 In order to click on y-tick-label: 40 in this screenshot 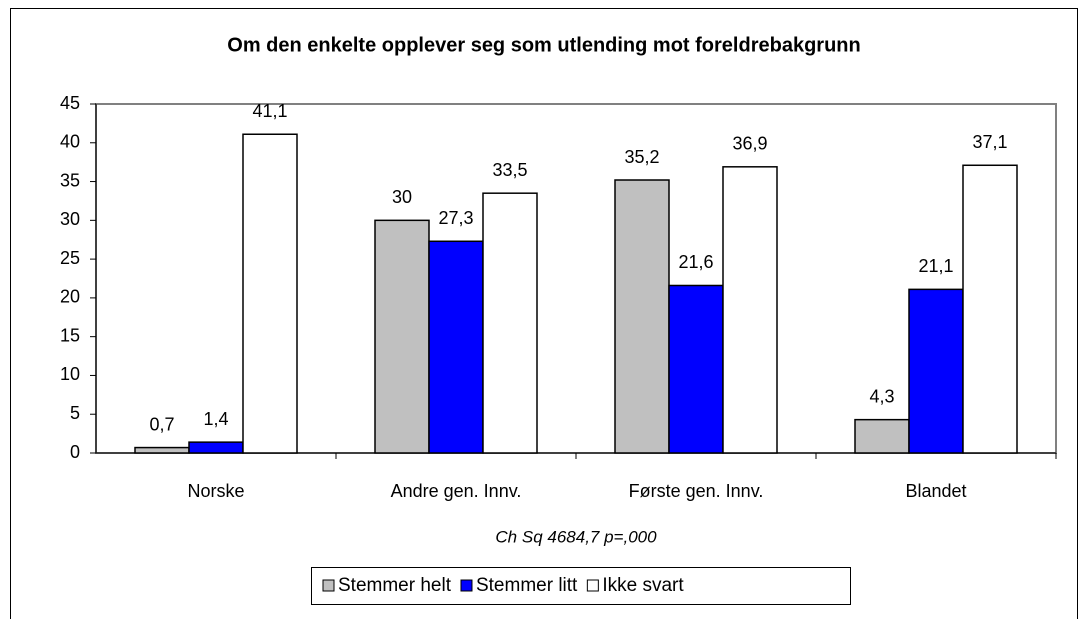, I will do `click(70, 142)`.